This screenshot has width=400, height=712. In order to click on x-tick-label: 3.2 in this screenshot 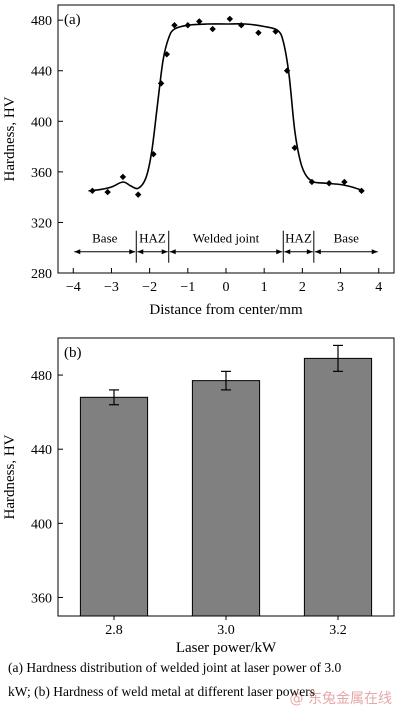, I will do `click(338, 630)`.